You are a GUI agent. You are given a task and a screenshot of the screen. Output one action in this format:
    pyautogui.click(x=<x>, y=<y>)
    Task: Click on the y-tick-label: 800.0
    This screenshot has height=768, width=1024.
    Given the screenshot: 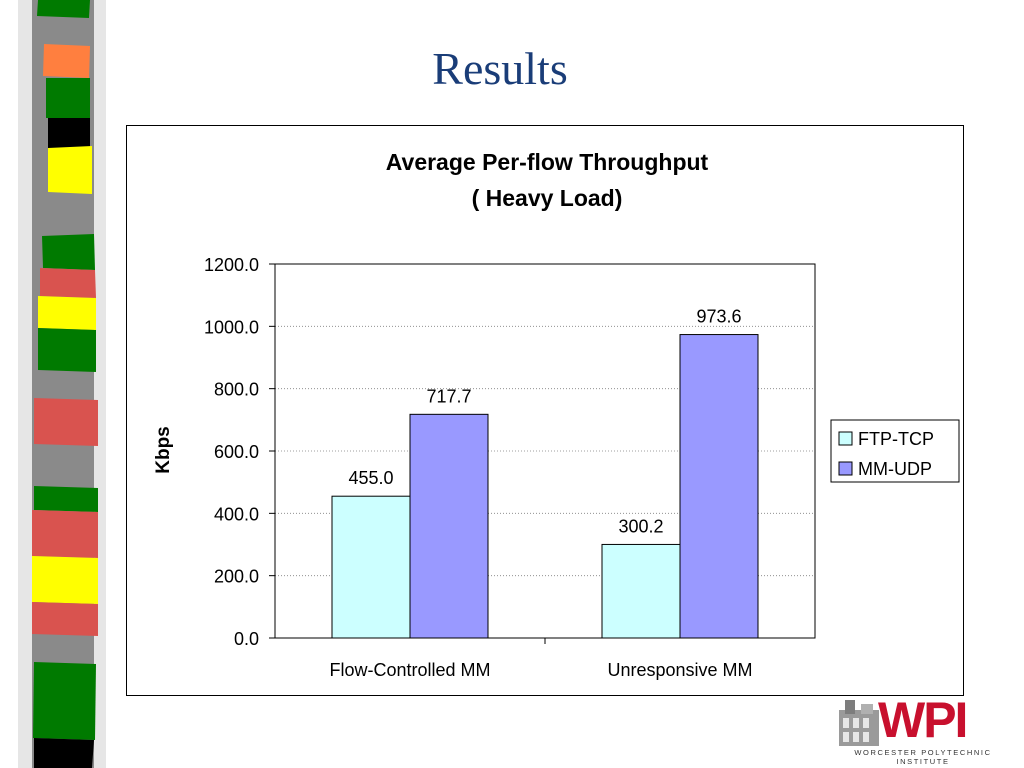 What is the action you would take?
    pyautogui.click(x=236, y=390)
    